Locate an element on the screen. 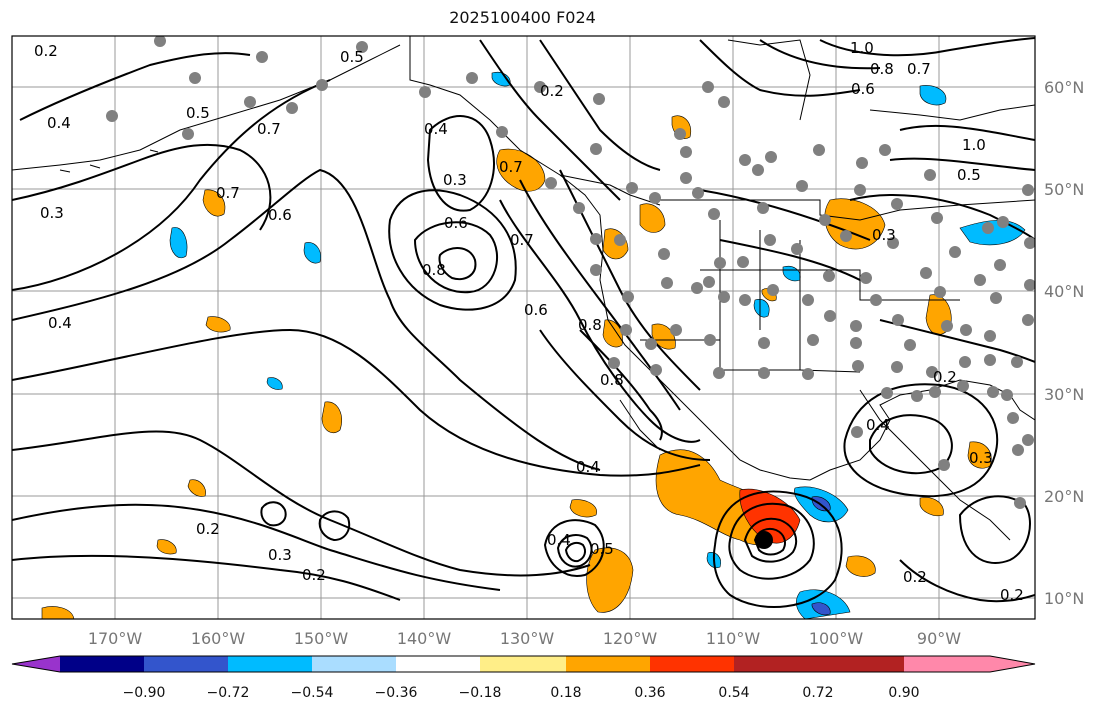 The width and height of the screenshot is (1105, 712). lat-label: 10°N is located at coordinates (1064, 598).